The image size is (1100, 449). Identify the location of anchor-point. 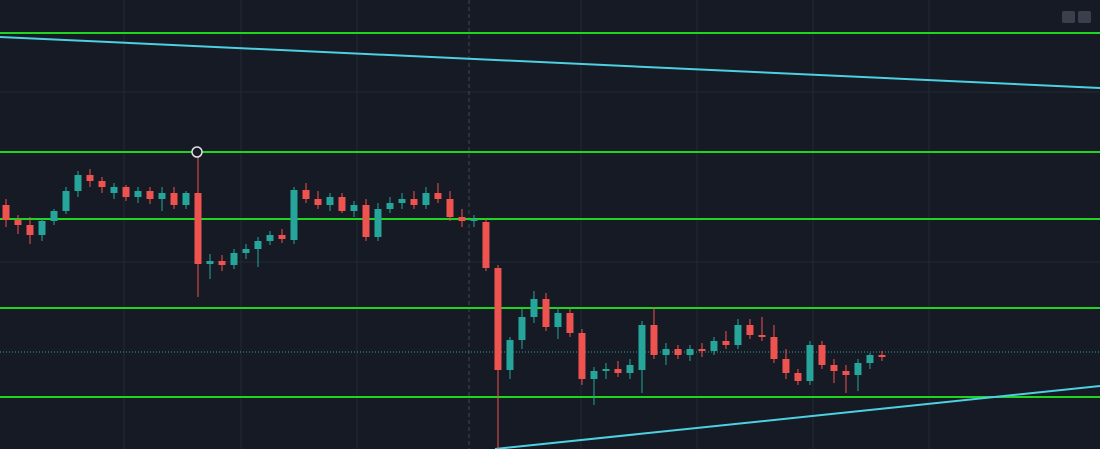
(197, 152).